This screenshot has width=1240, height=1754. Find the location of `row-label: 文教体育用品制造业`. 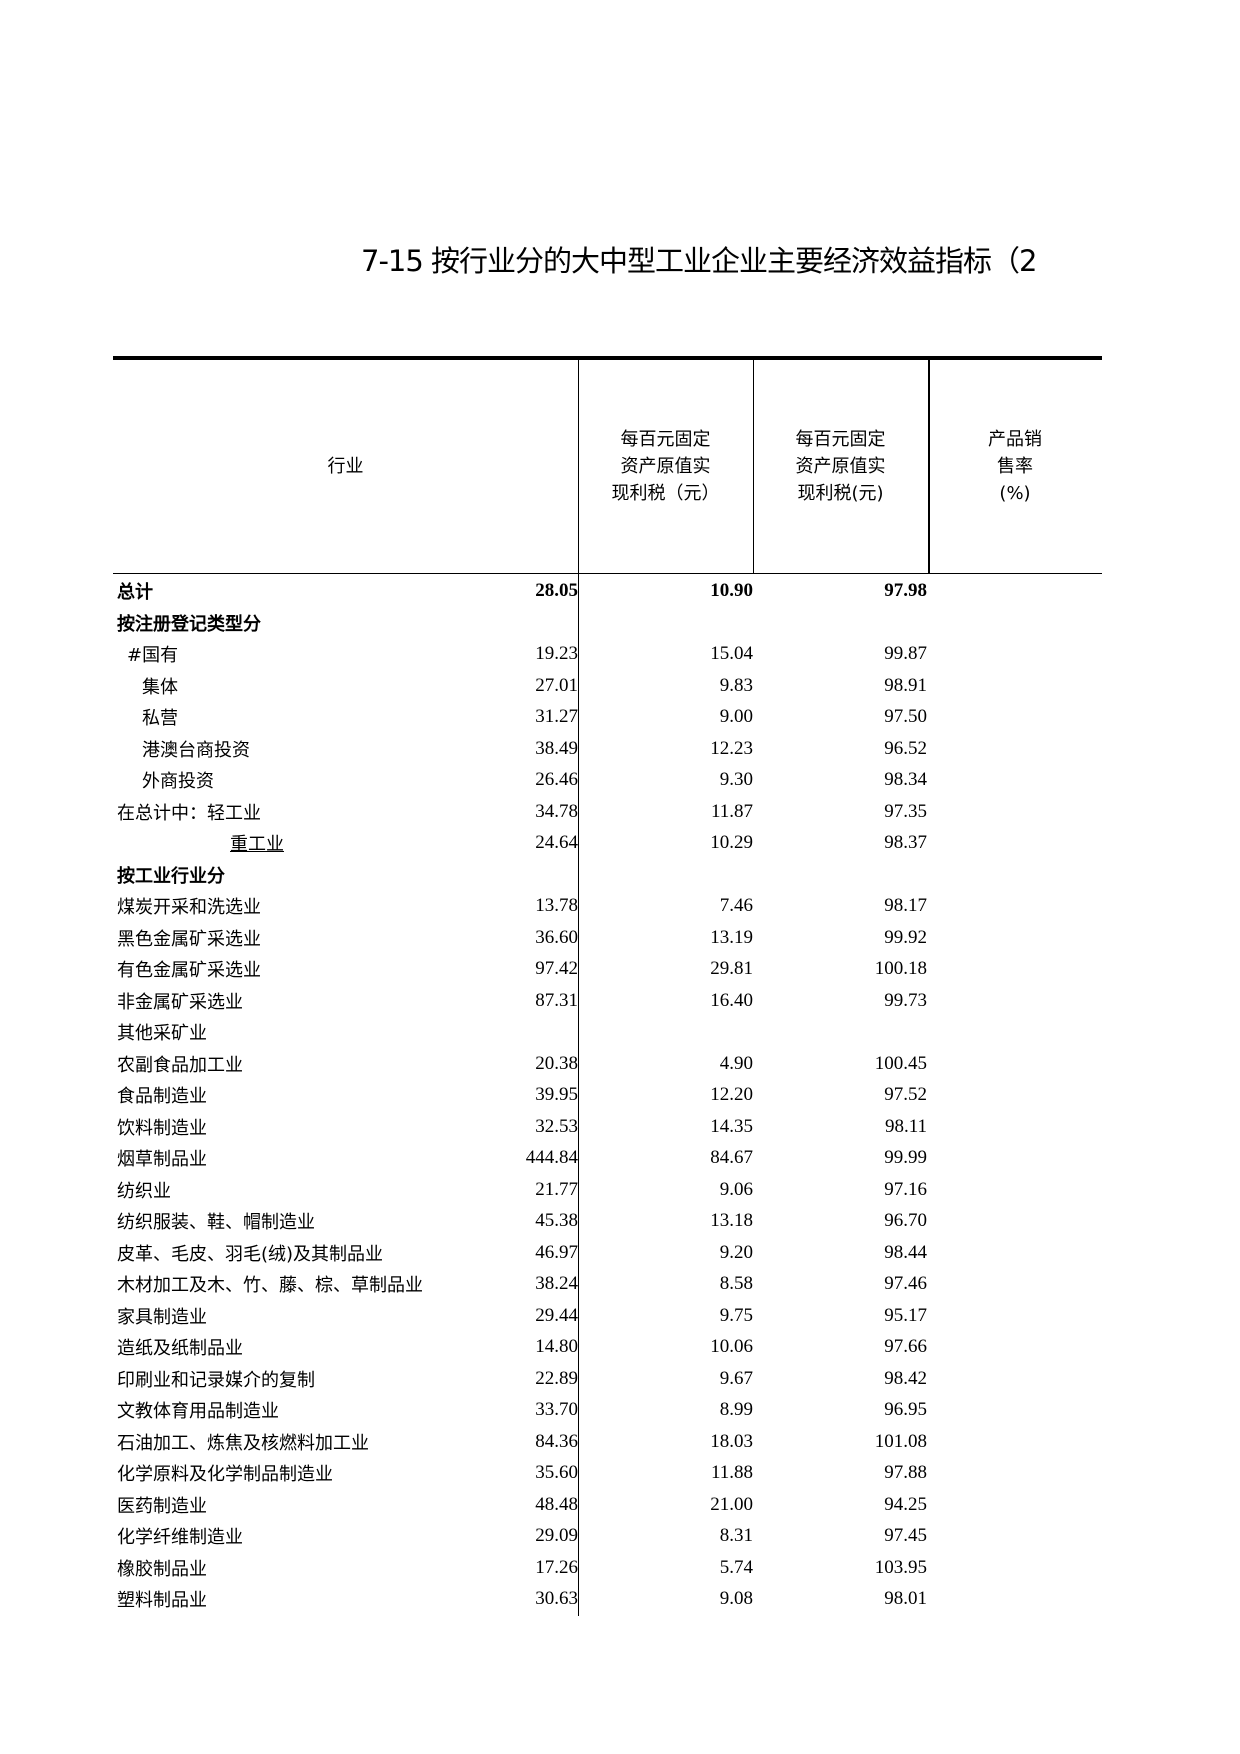

row-label: 文教体育用品制造业 is located at coordinates (198, 1411).